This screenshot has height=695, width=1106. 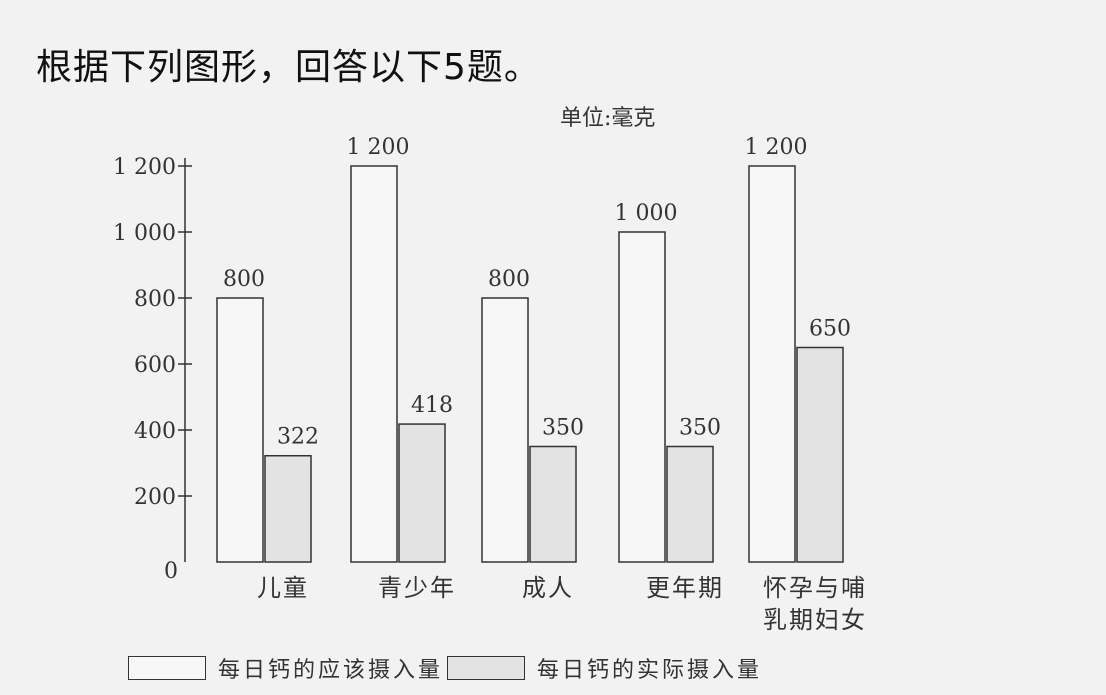 I want to click on x-category-label: 成人, so click(x=548, y=588).